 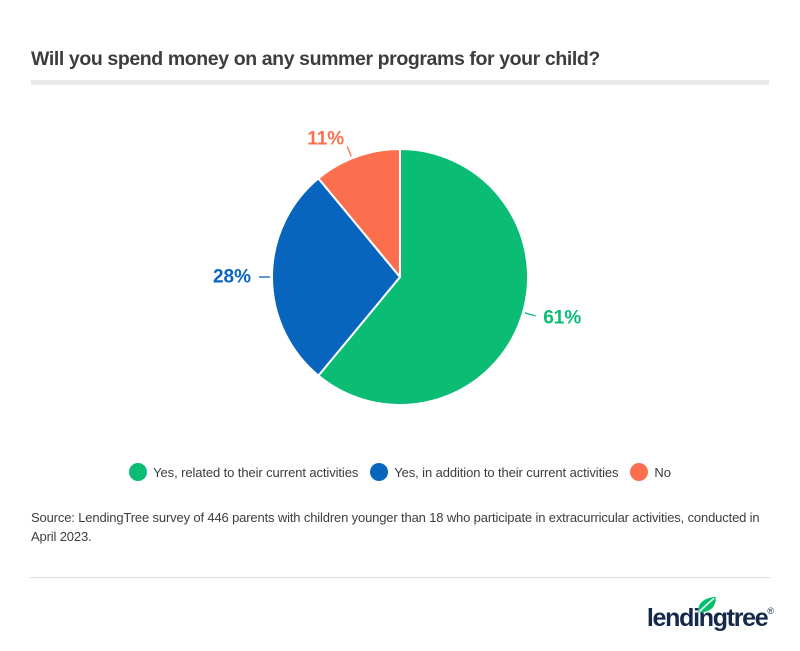 What do you see at coordinates (770, 611) in the screenshot?
I see `registered-mark: ®` at bounding box center [770, 611].